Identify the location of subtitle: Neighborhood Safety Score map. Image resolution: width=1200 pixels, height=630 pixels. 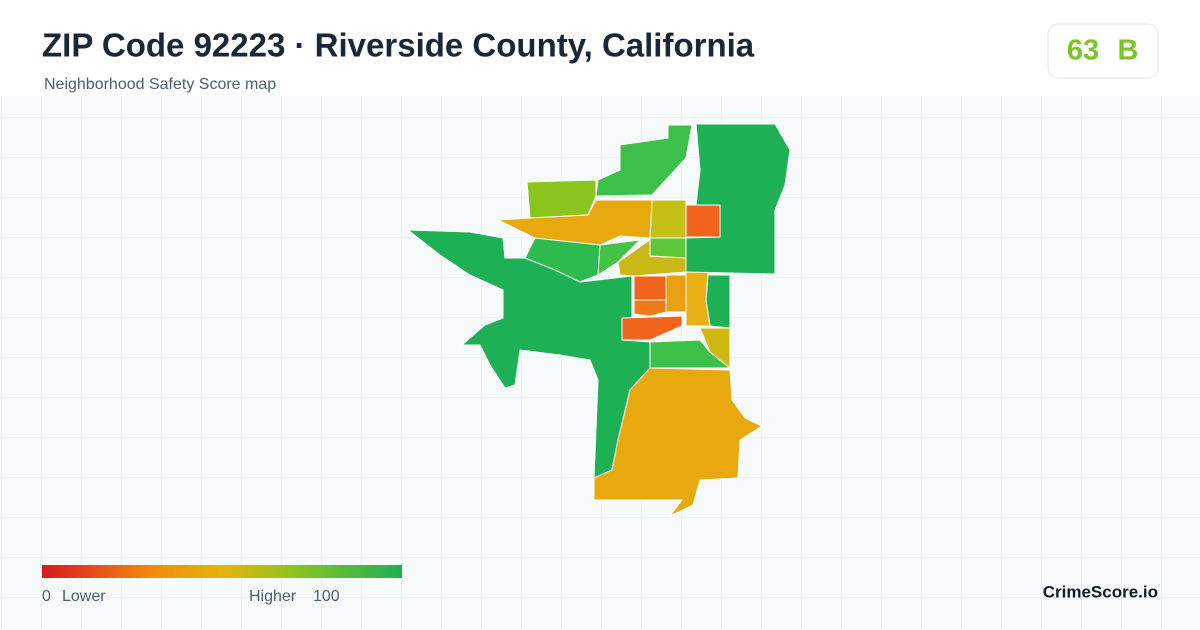
(160, 84).